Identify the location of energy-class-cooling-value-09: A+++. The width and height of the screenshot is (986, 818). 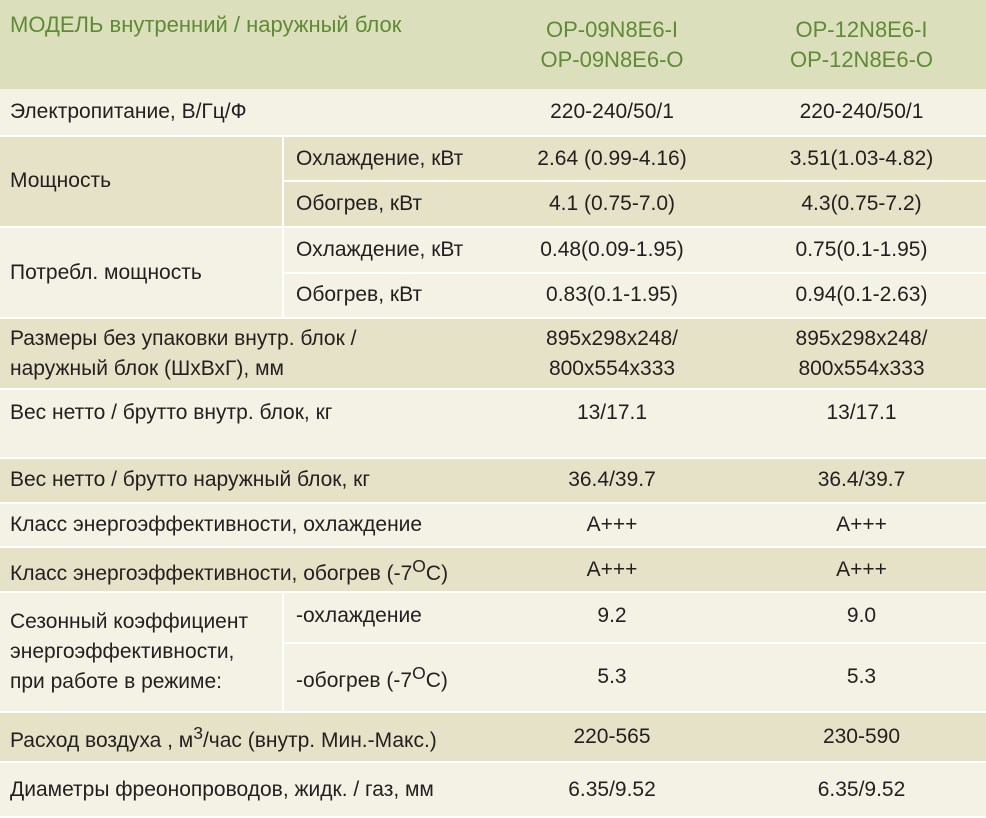
(612, 525).